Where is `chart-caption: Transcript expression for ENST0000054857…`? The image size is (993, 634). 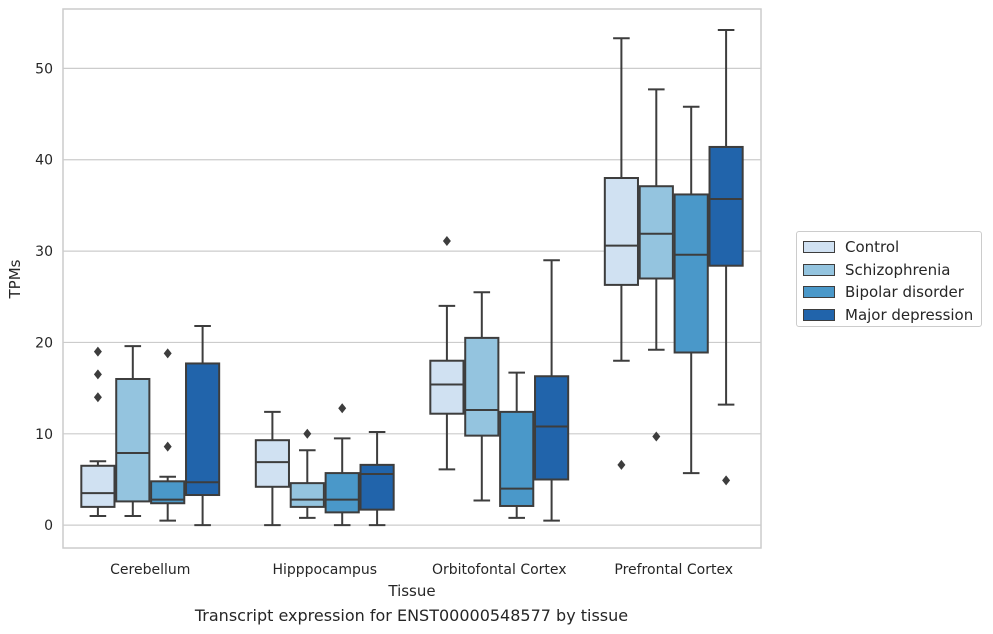
chart-caption: Transcript expression for ENST0000054857… is located at coordinates (411, 615).